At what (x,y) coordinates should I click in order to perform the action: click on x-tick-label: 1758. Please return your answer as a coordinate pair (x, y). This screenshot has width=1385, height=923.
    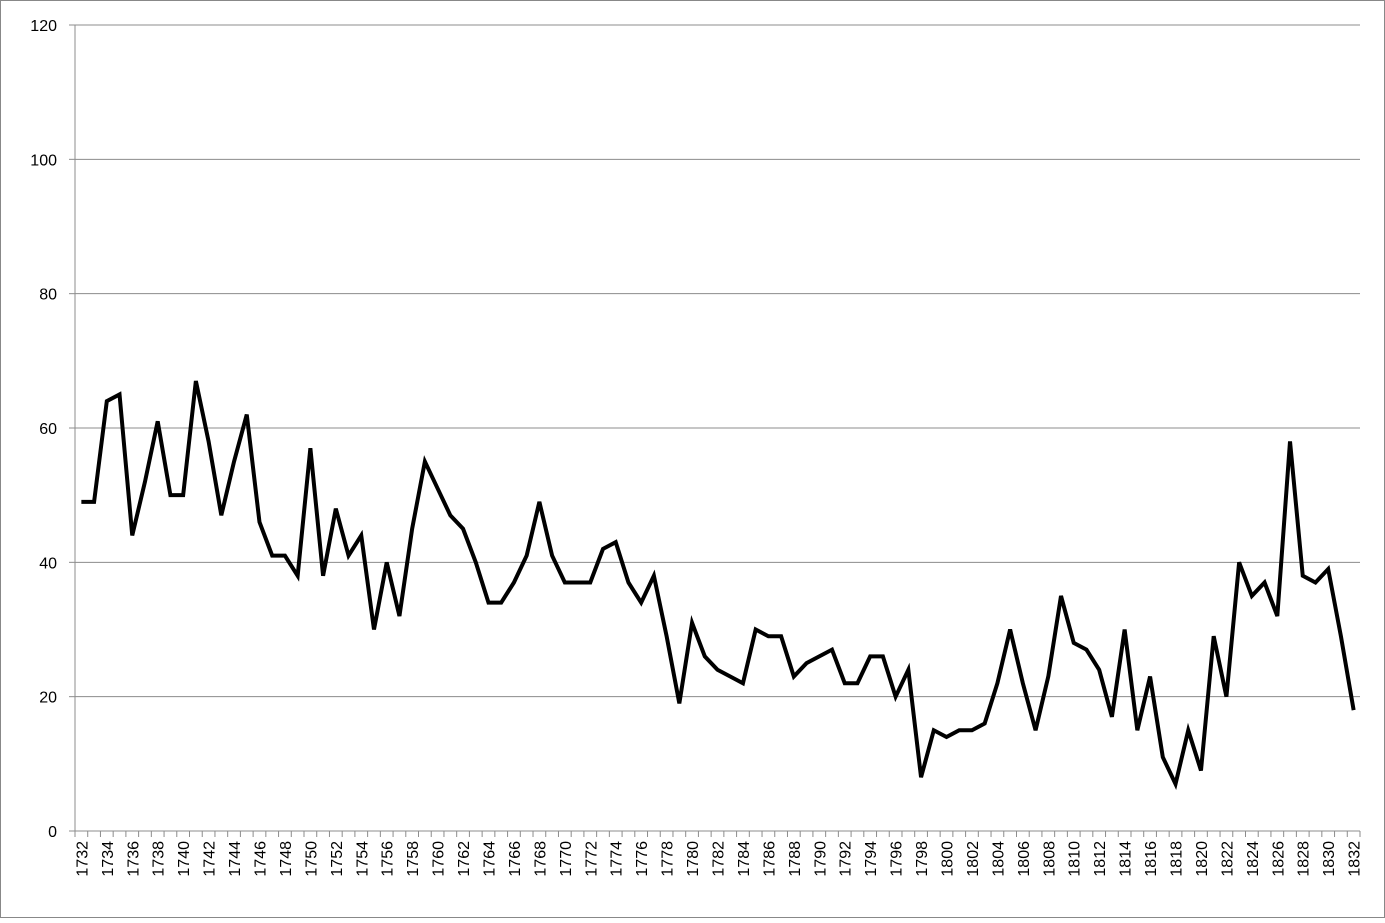
    Looking at the image, I should click on (413, 859).